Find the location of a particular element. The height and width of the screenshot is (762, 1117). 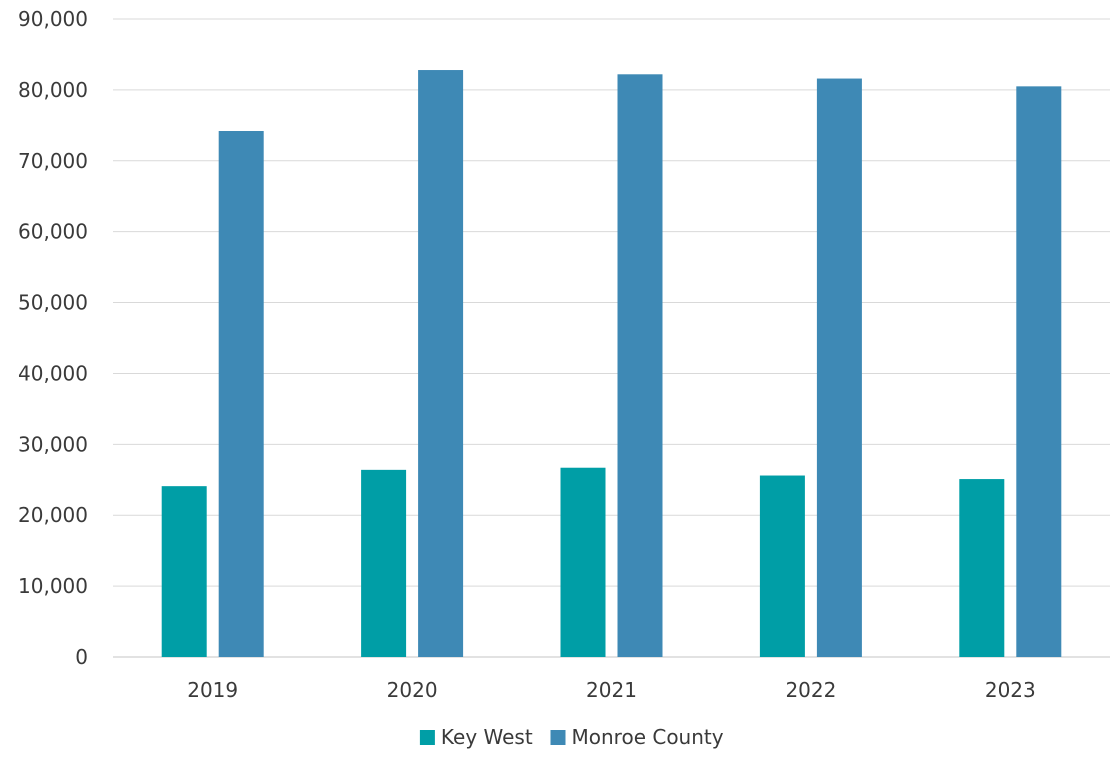

x-tick-label: 2022 is located at coordinates (810, 690).